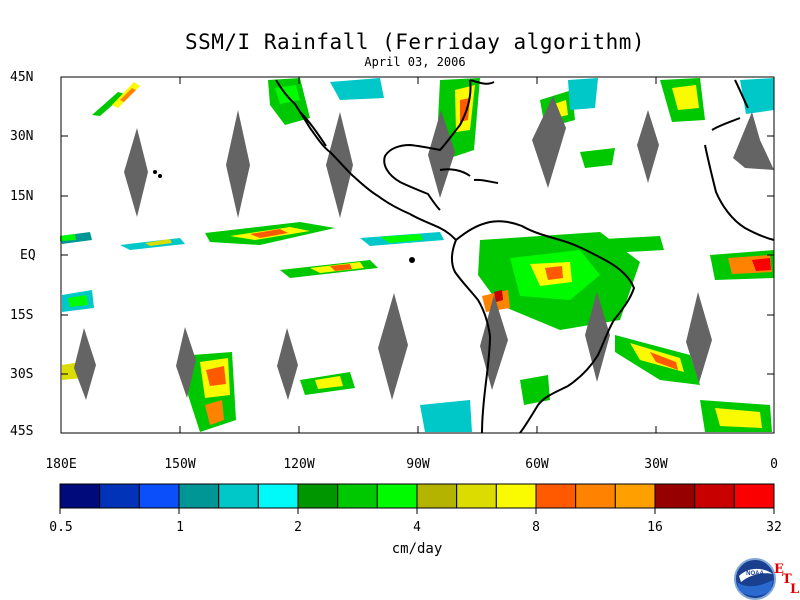 Image resolution: width=800 pixels, height=600 pixels. What do you see at coordinates (208, 361) in the screenshot?
I see `rain-patch-south-pacific` at bounding box center [208, 361].